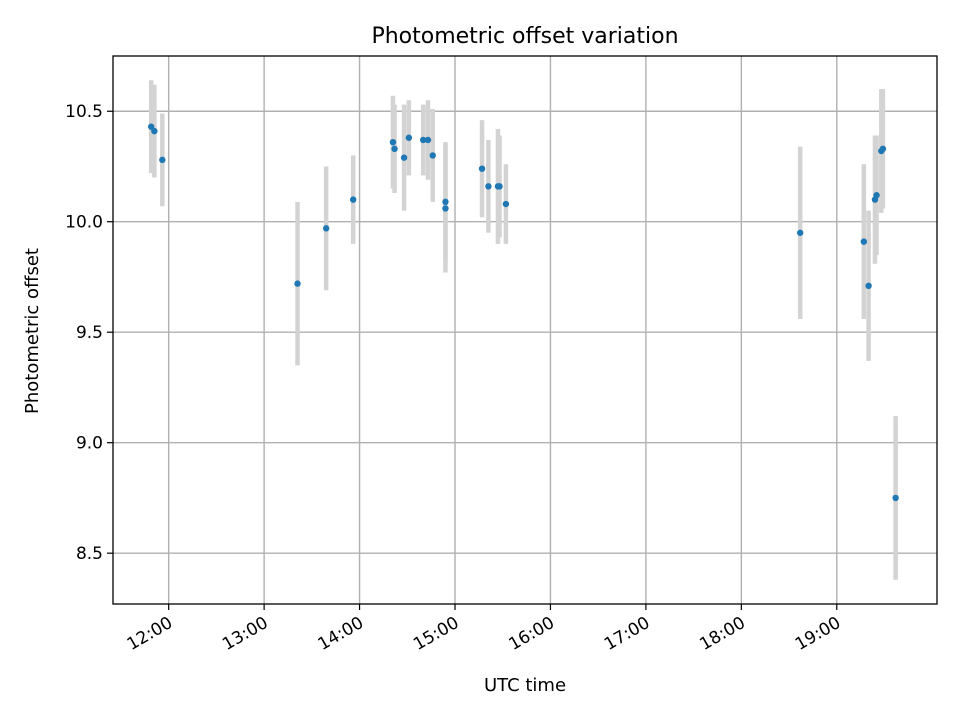 The width and height of the screenshot is (960, 720). Describe the element at coordinates (89, 333) in the screenshot. I see `y-tick-label: 9.5` at that location.